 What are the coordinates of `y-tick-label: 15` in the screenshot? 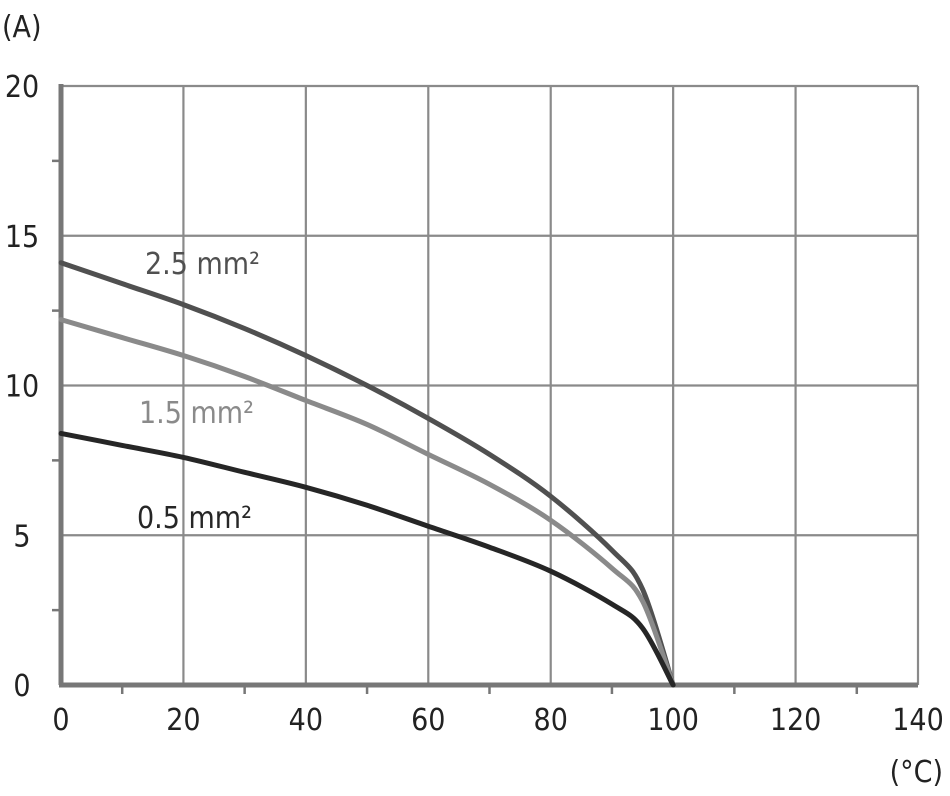 It's located at (22, 237).